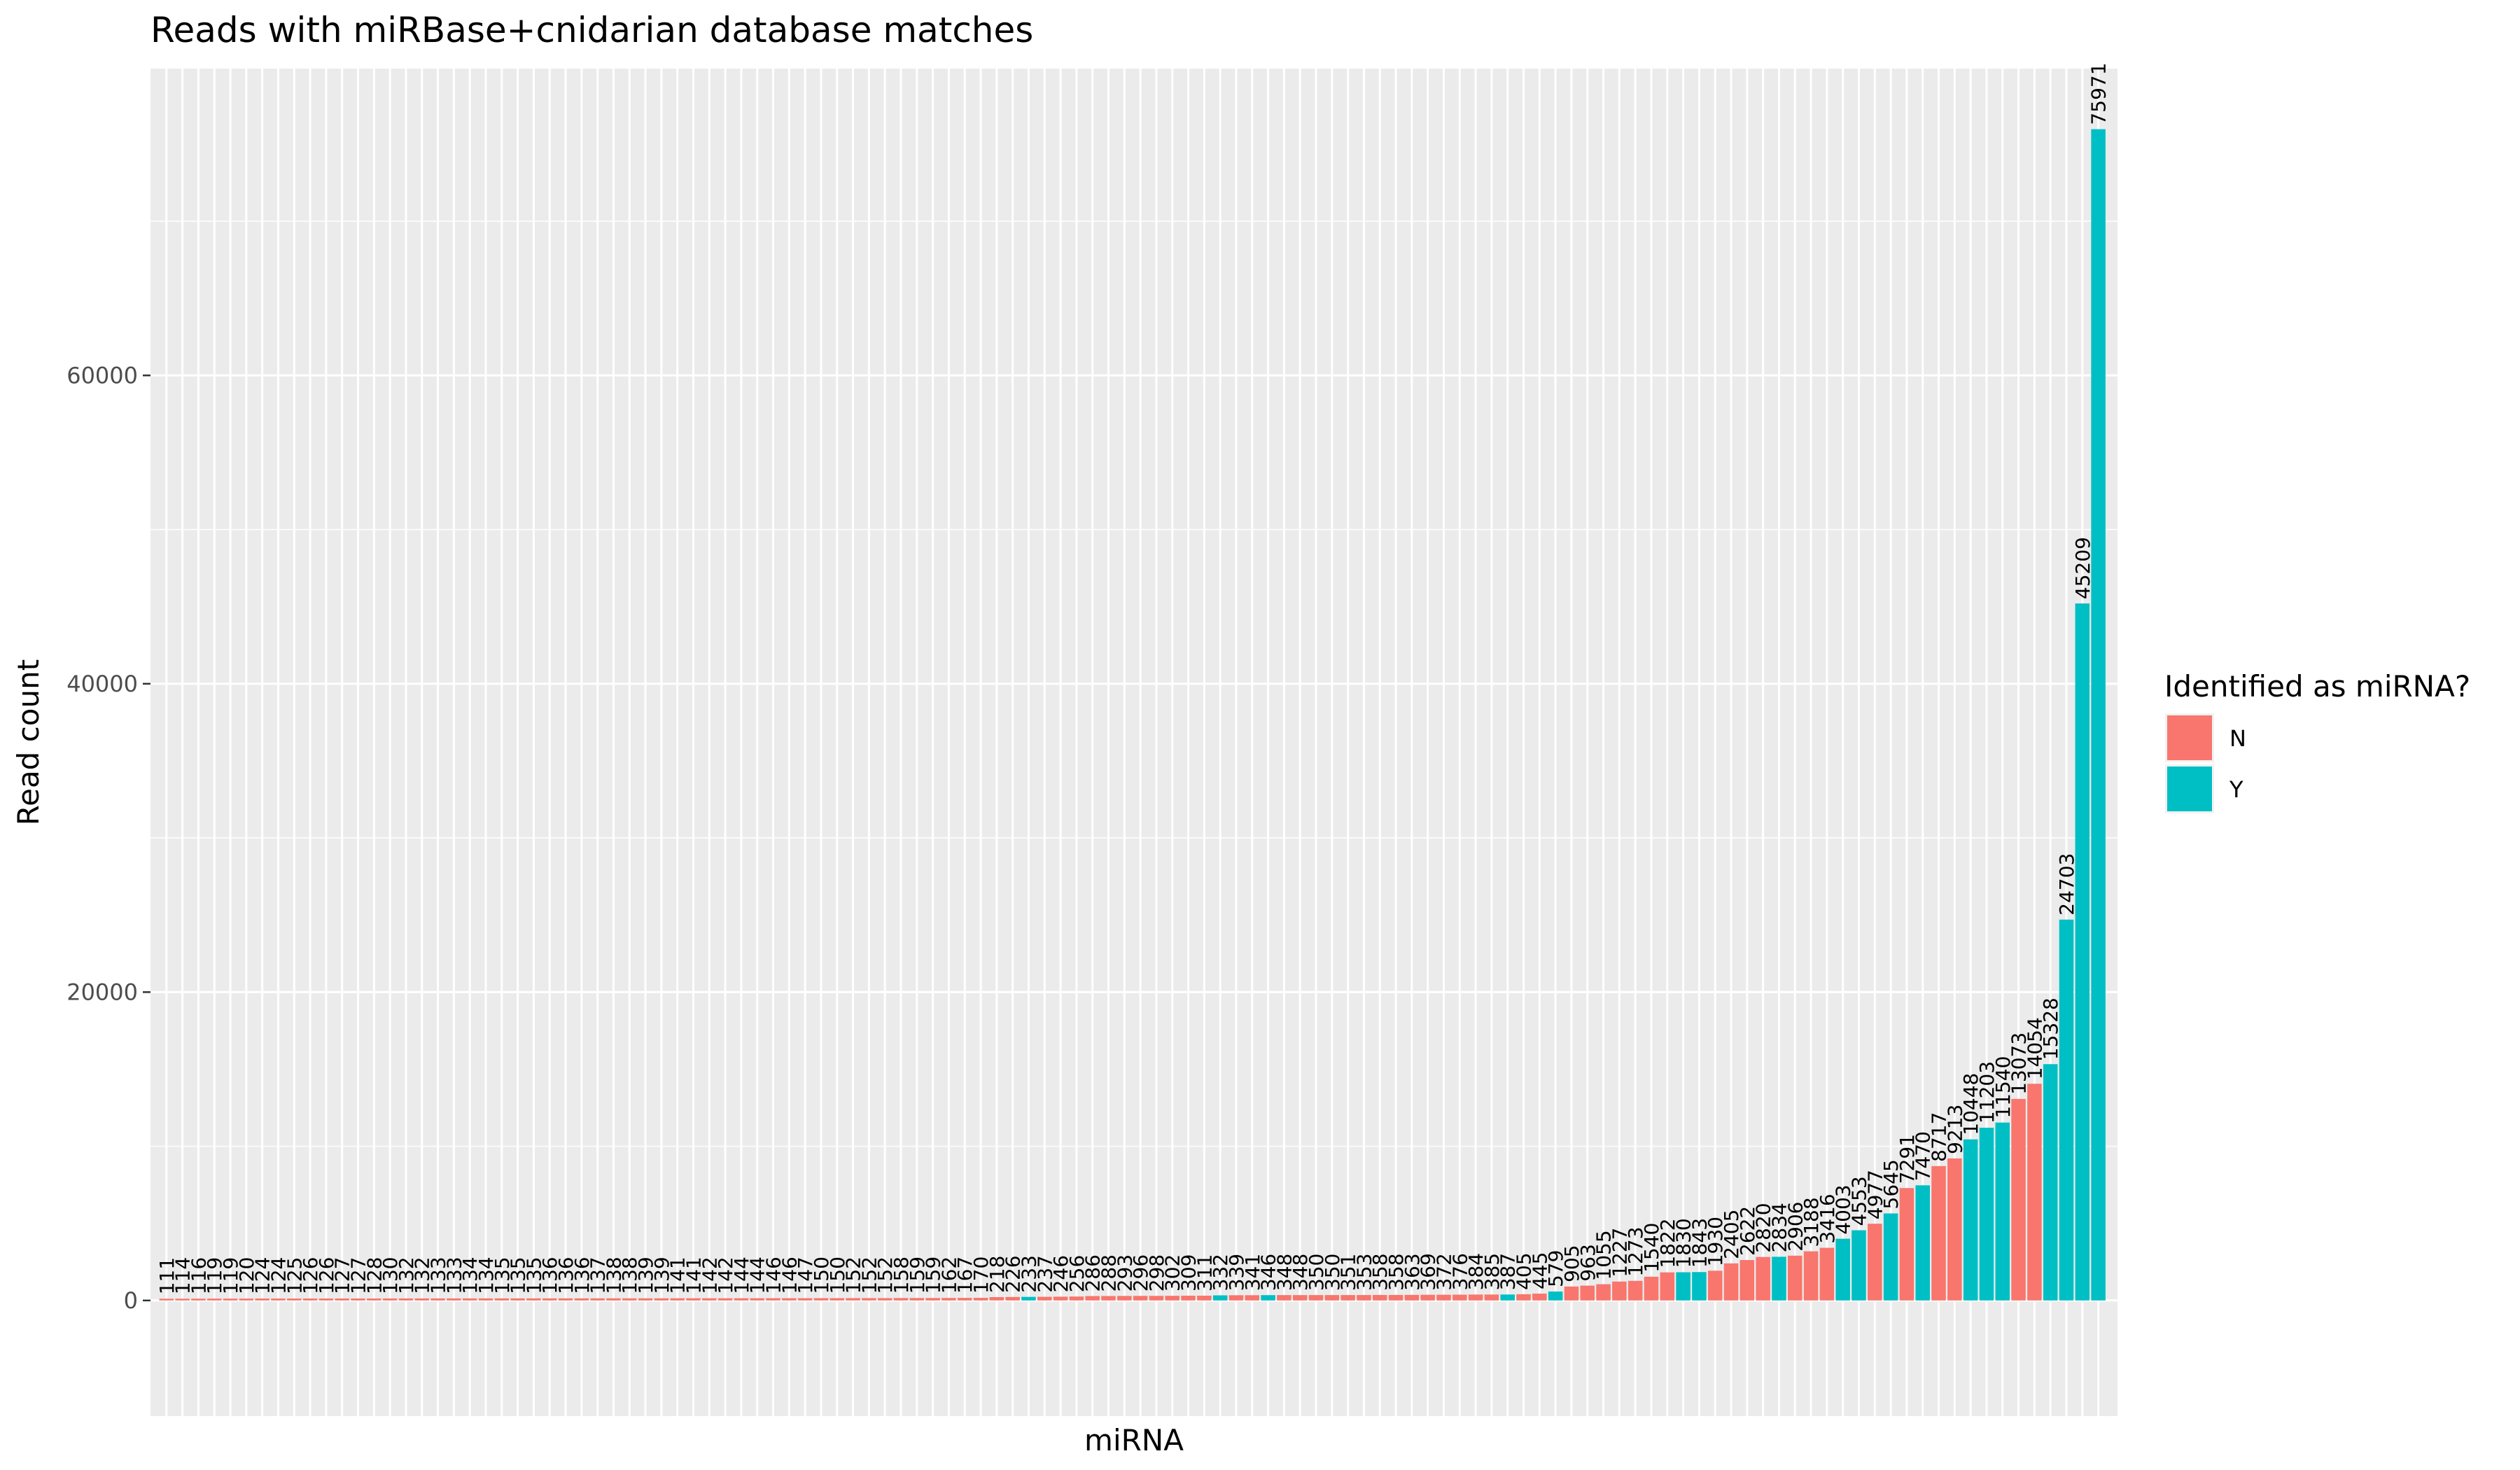 Image resolution: width=2520 pixels, height=1470 pixels. Describe the element at coordinates (1619, 1253) in the screenshot. I see `bar-data-label: 1227` at that location.